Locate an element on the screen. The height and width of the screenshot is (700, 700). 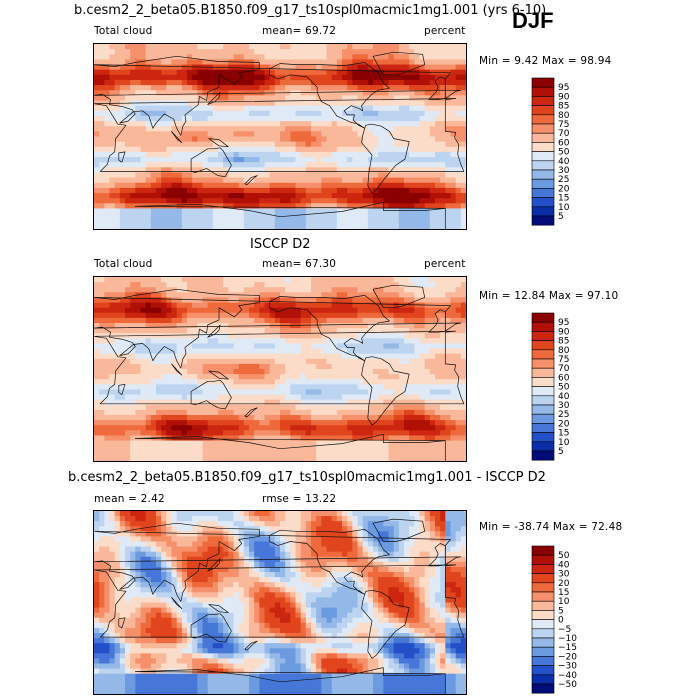
panel1-variable-label: Total cloud is located at coordinates (123, 31).